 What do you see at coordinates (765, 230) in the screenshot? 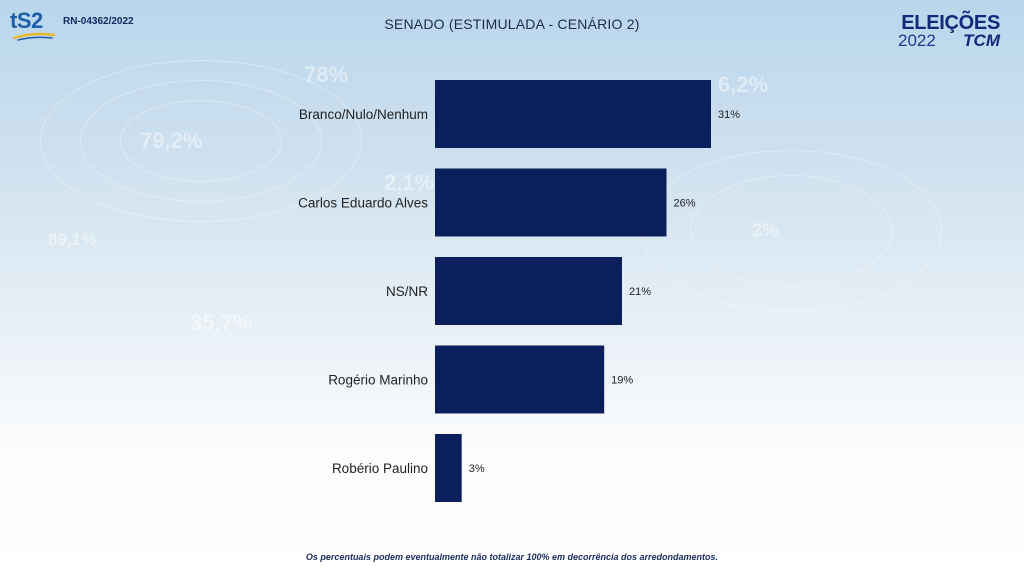
I see `background-watermark: 2%` at bounding box center [765, 230].